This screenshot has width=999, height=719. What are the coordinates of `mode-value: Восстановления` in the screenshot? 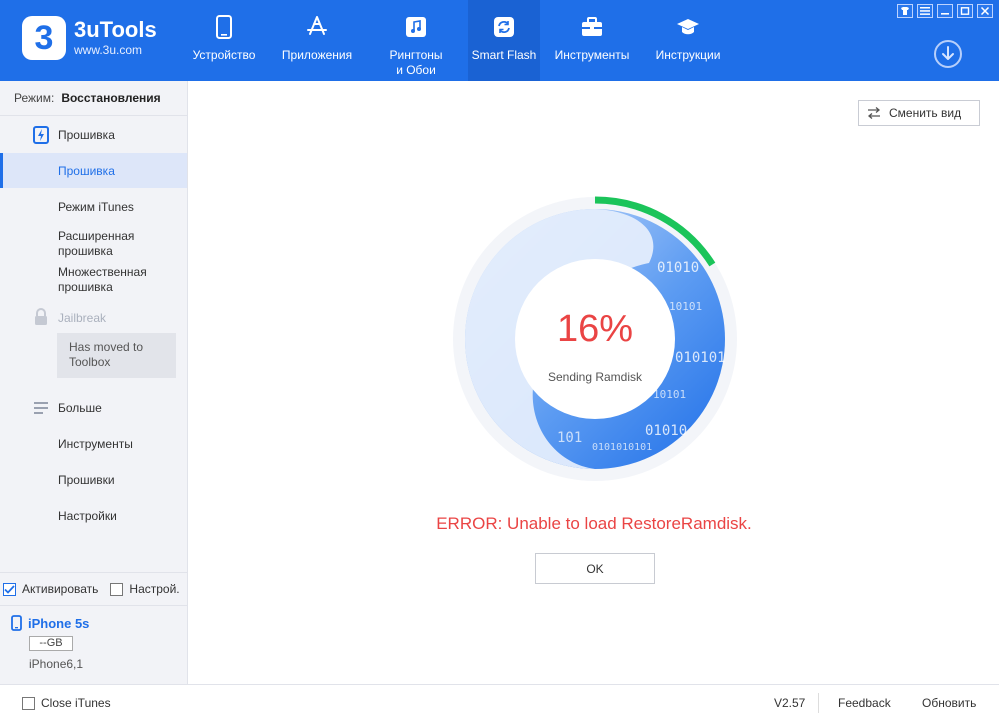 It's located at (111, 98).